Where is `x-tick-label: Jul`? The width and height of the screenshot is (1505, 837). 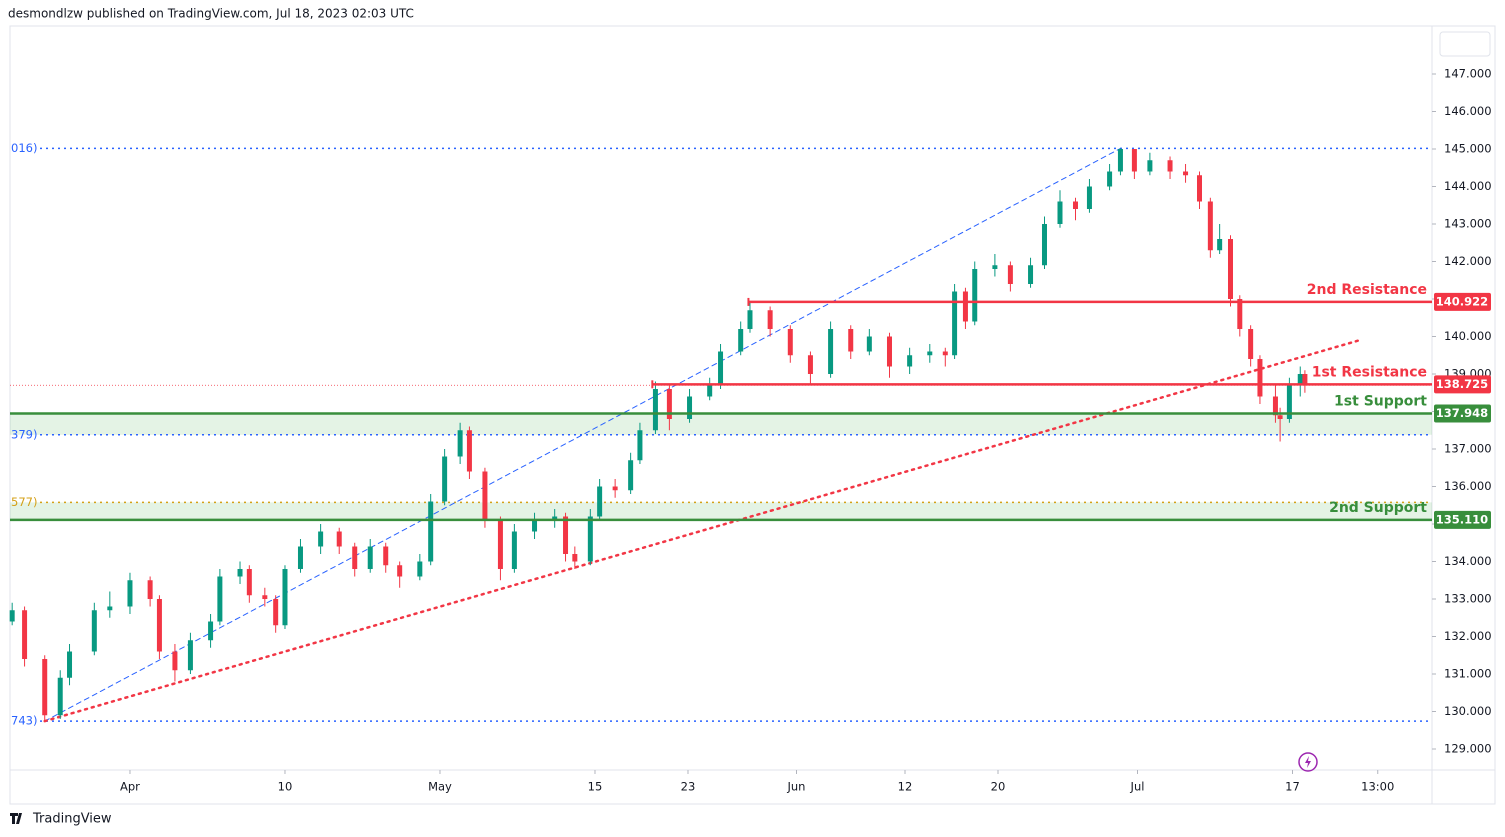 x-tick-label: Jul is located at coordinates (1137, 787).